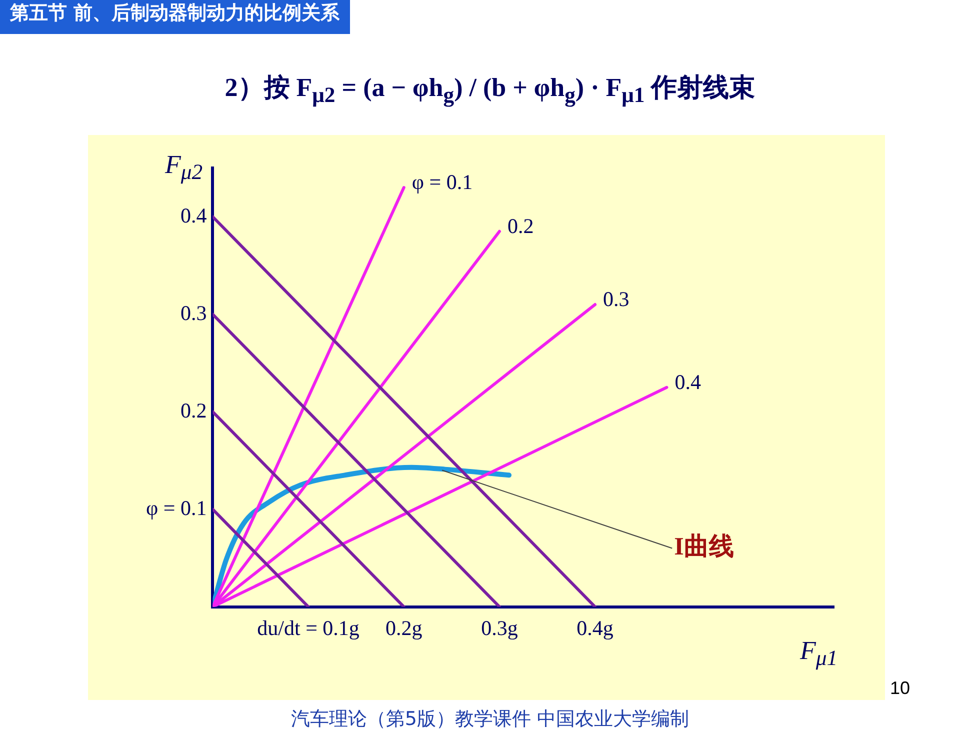 The height and width of the screenshot is (735, 980). What do you see at coordinates (404, 628) in the screenshot?
I see `x-tick-label: 0.2g` at bounding box center [404, 628].